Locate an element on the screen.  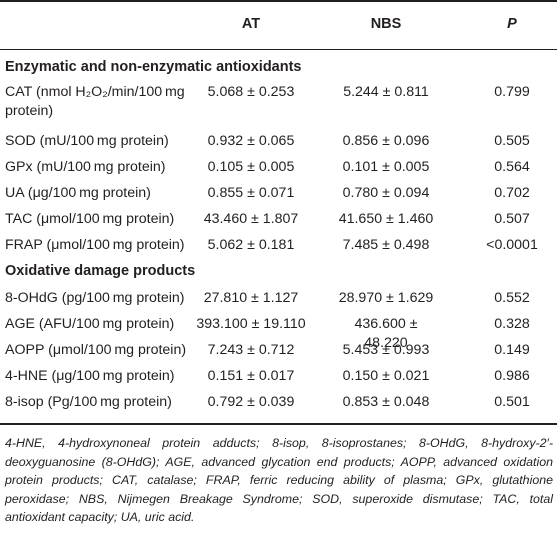
header-rule is located at coordinates (278, 49).